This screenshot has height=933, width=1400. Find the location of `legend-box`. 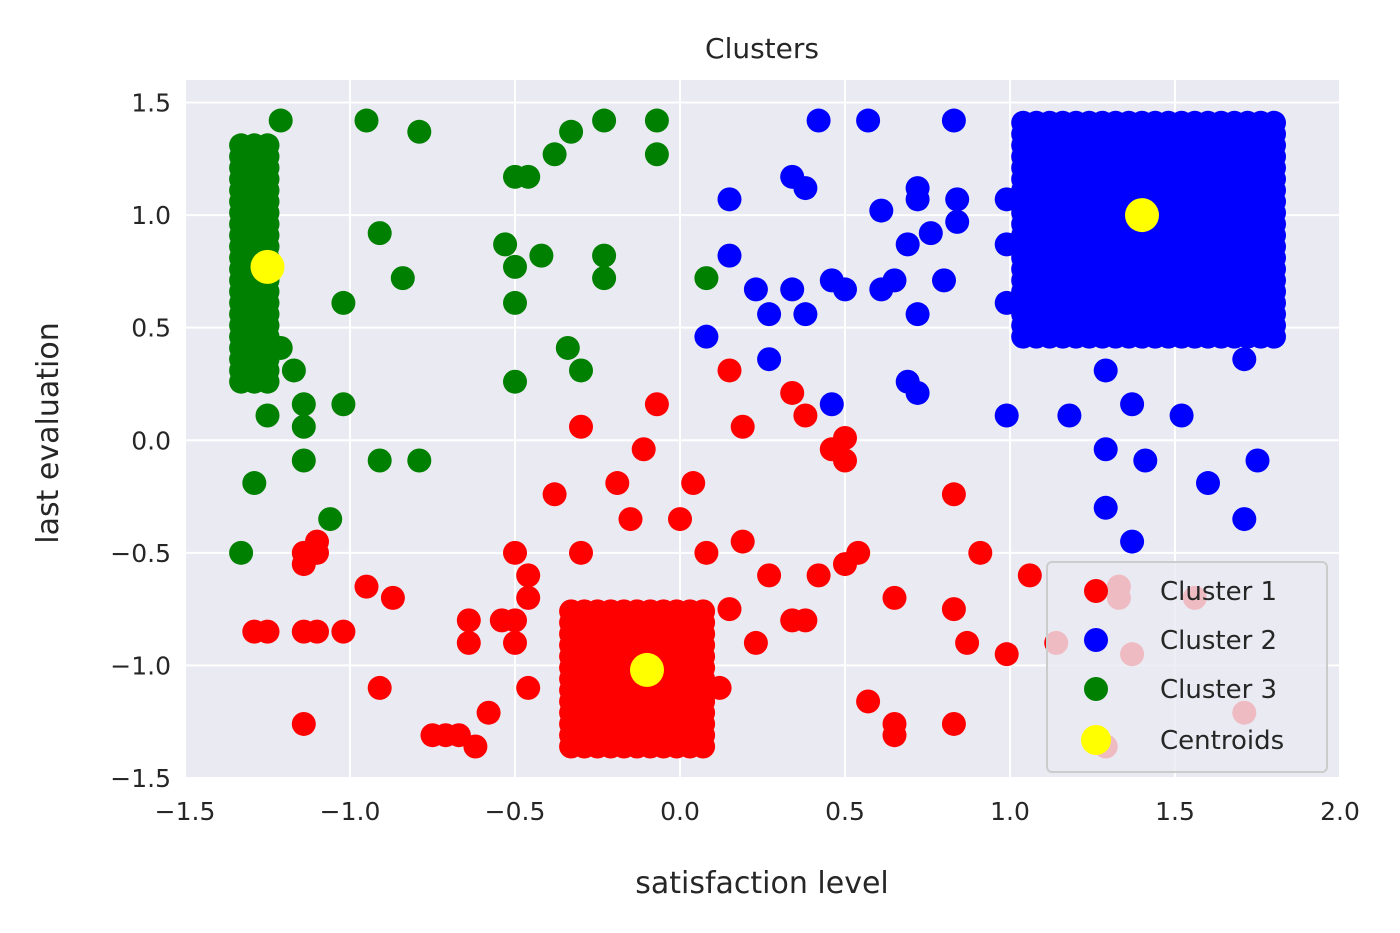

legend-box is located at coordinates (1187, 667).